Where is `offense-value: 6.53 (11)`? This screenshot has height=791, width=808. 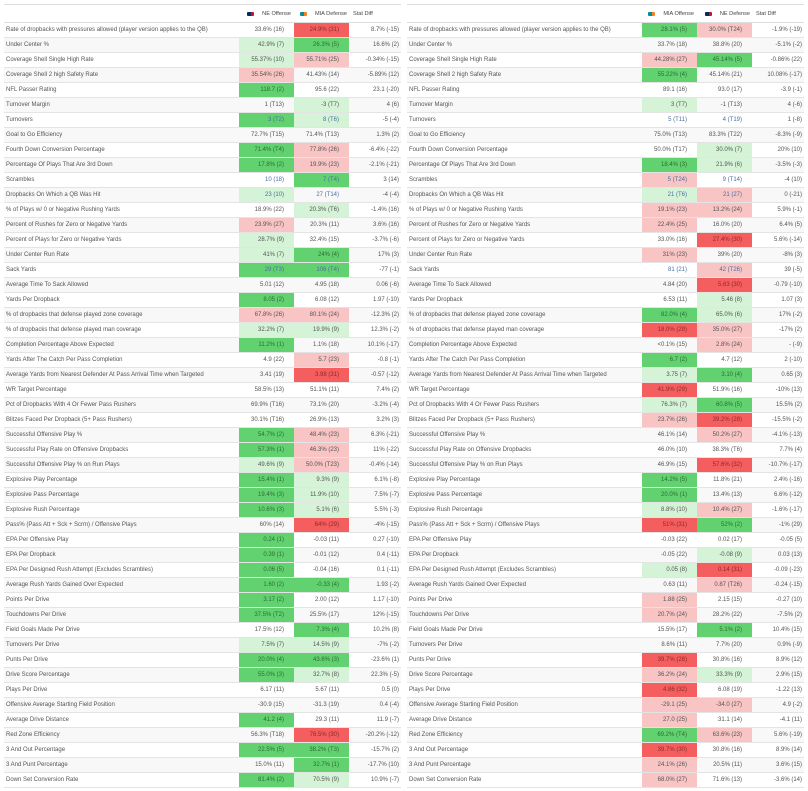 offense-value: 6.53 (11) is located at coordinates (675, 300).